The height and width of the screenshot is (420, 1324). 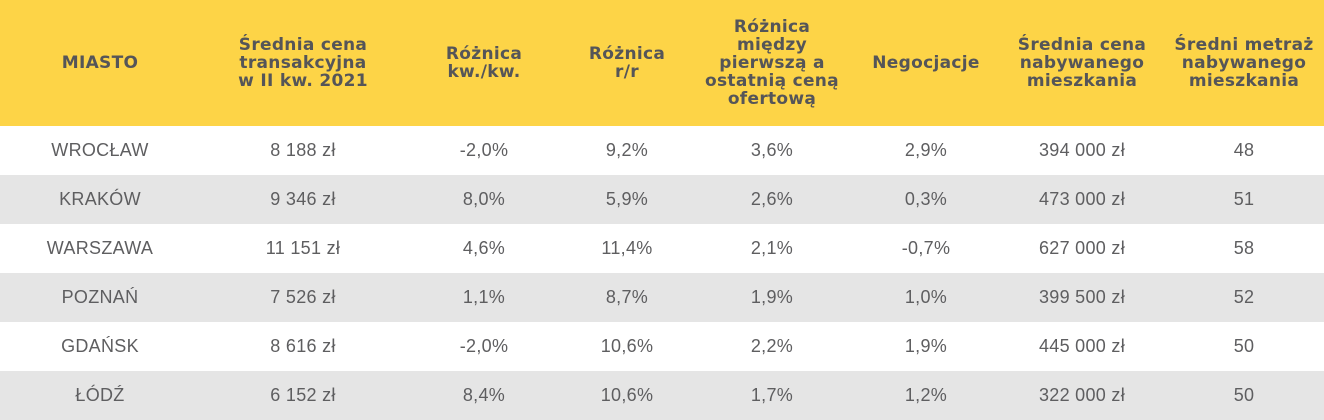 I want to click on cell-avg-apartment-price: 445 000 zł, so click(x=1082, y=346).